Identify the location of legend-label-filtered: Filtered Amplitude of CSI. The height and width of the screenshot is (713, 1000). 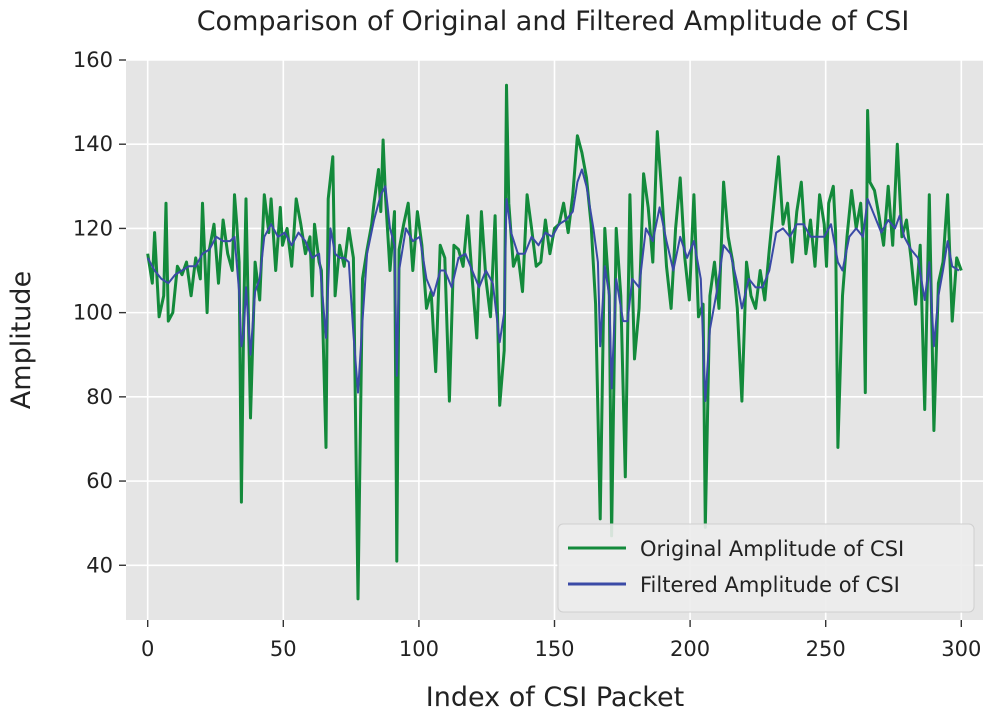
(770, 585).